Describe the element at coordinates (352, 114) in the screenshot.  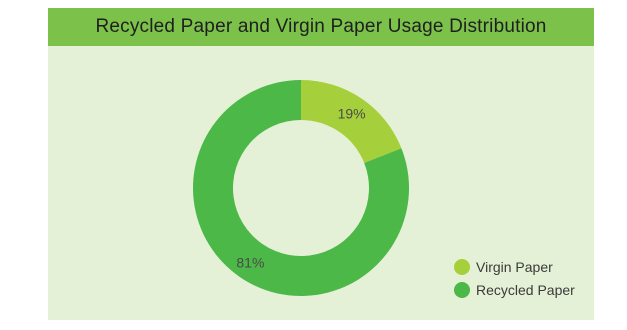
I see `slice-label: 19%` at that location.